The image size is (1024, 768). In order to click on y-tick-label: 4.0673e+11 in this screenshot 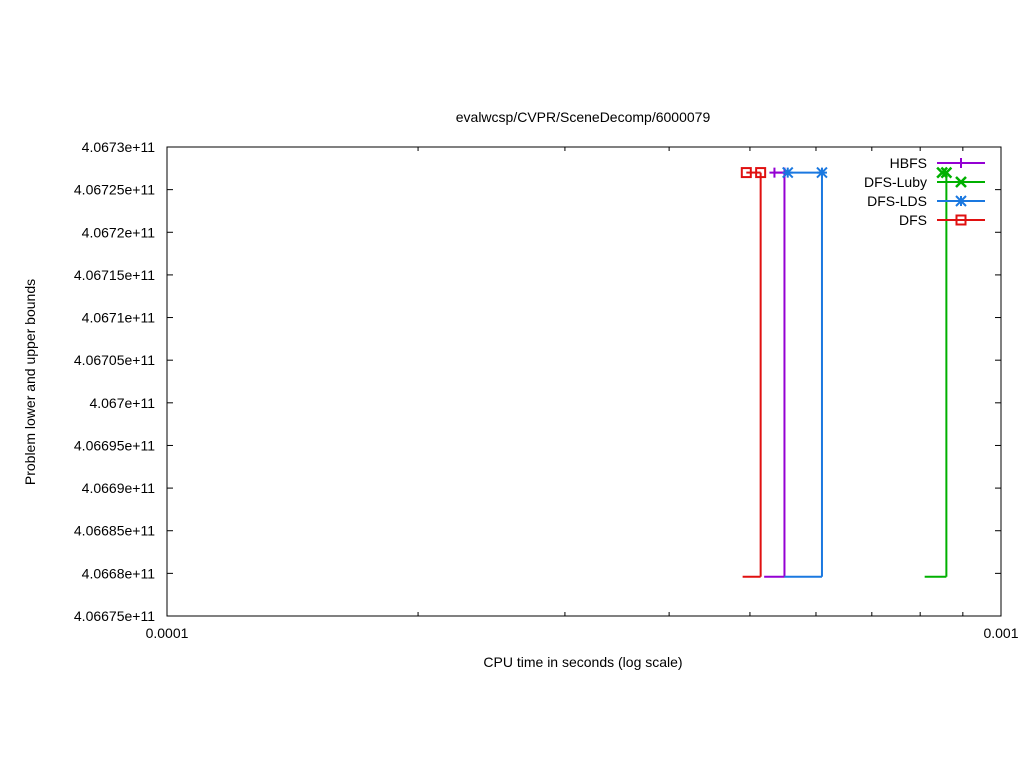, I will do `click(119, 147)`.